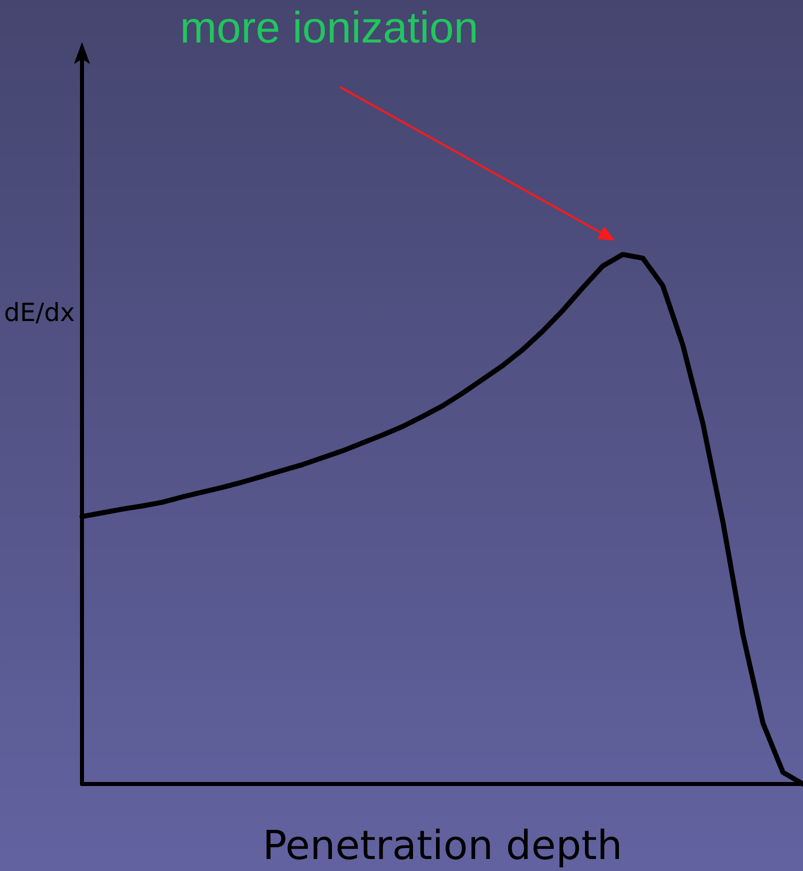  What do you see at coordinates (442, 846) in the screenshot?
I see `x-axis-title: Penetration depth` at bounding box center [442, 846].